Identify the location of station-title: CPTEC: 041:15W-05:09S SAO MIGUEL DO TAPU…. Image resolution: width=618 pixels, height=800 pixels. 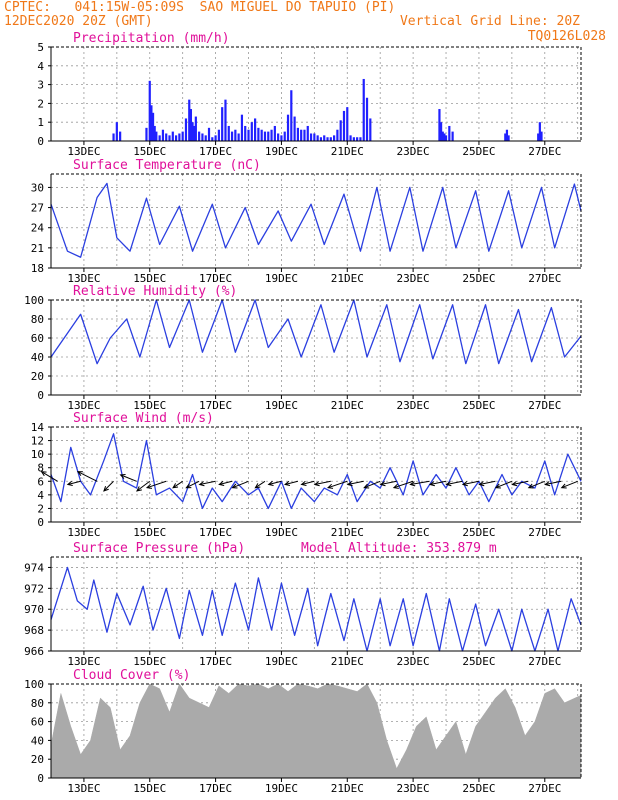
(200, 7).